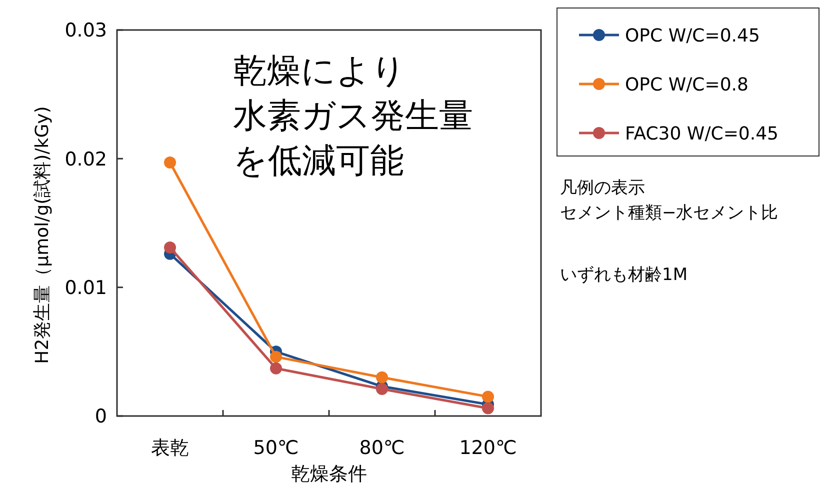 The width and height of the screenshot is (830, 494). What do you see at coordinates (692, 35) in the screenshot?
I see `legend-label: OPC W/C=0.45` at bounding box center [692, 35].